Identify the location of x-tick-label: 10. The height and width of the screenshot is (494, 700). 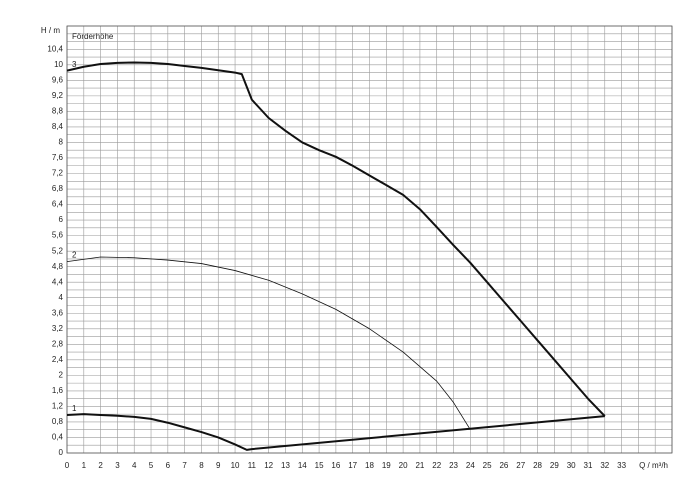
(235, 465).